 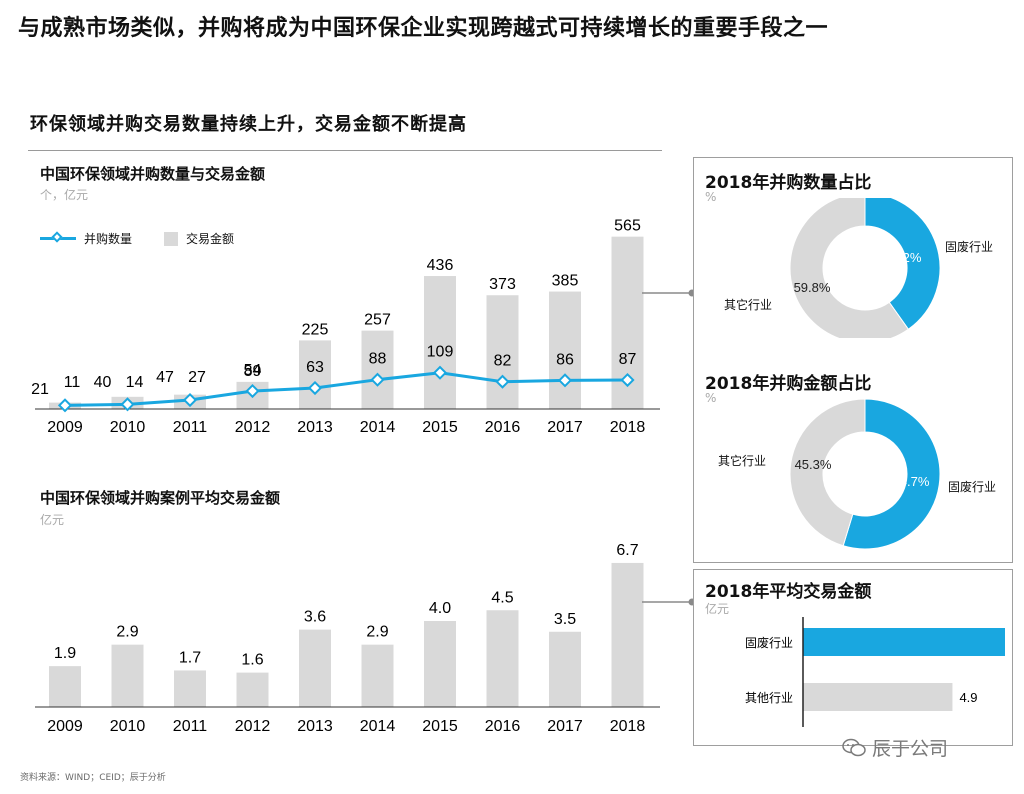 I want to click on bar-amount-label-2010: 40, so click(x=103, y=382).